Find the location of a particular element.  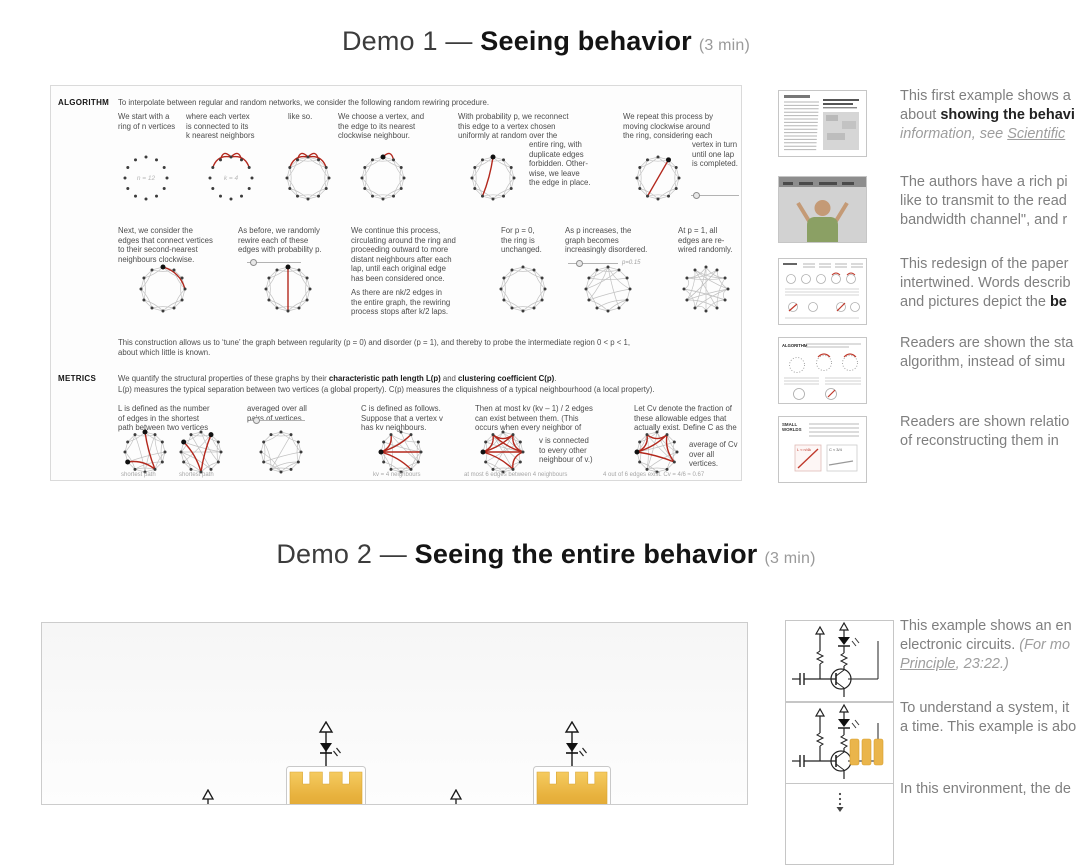

ring-network-diagram: n = 12 is located at coordinates (146, 178).